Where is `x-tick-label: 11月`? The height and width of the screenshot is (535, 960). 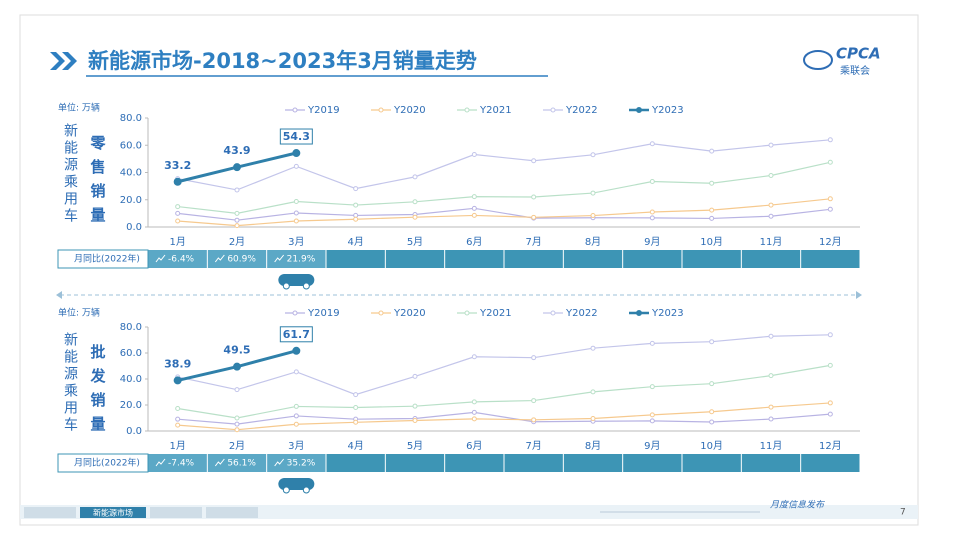 x-tick-label: 11月 is located at coordinates (771, 242).